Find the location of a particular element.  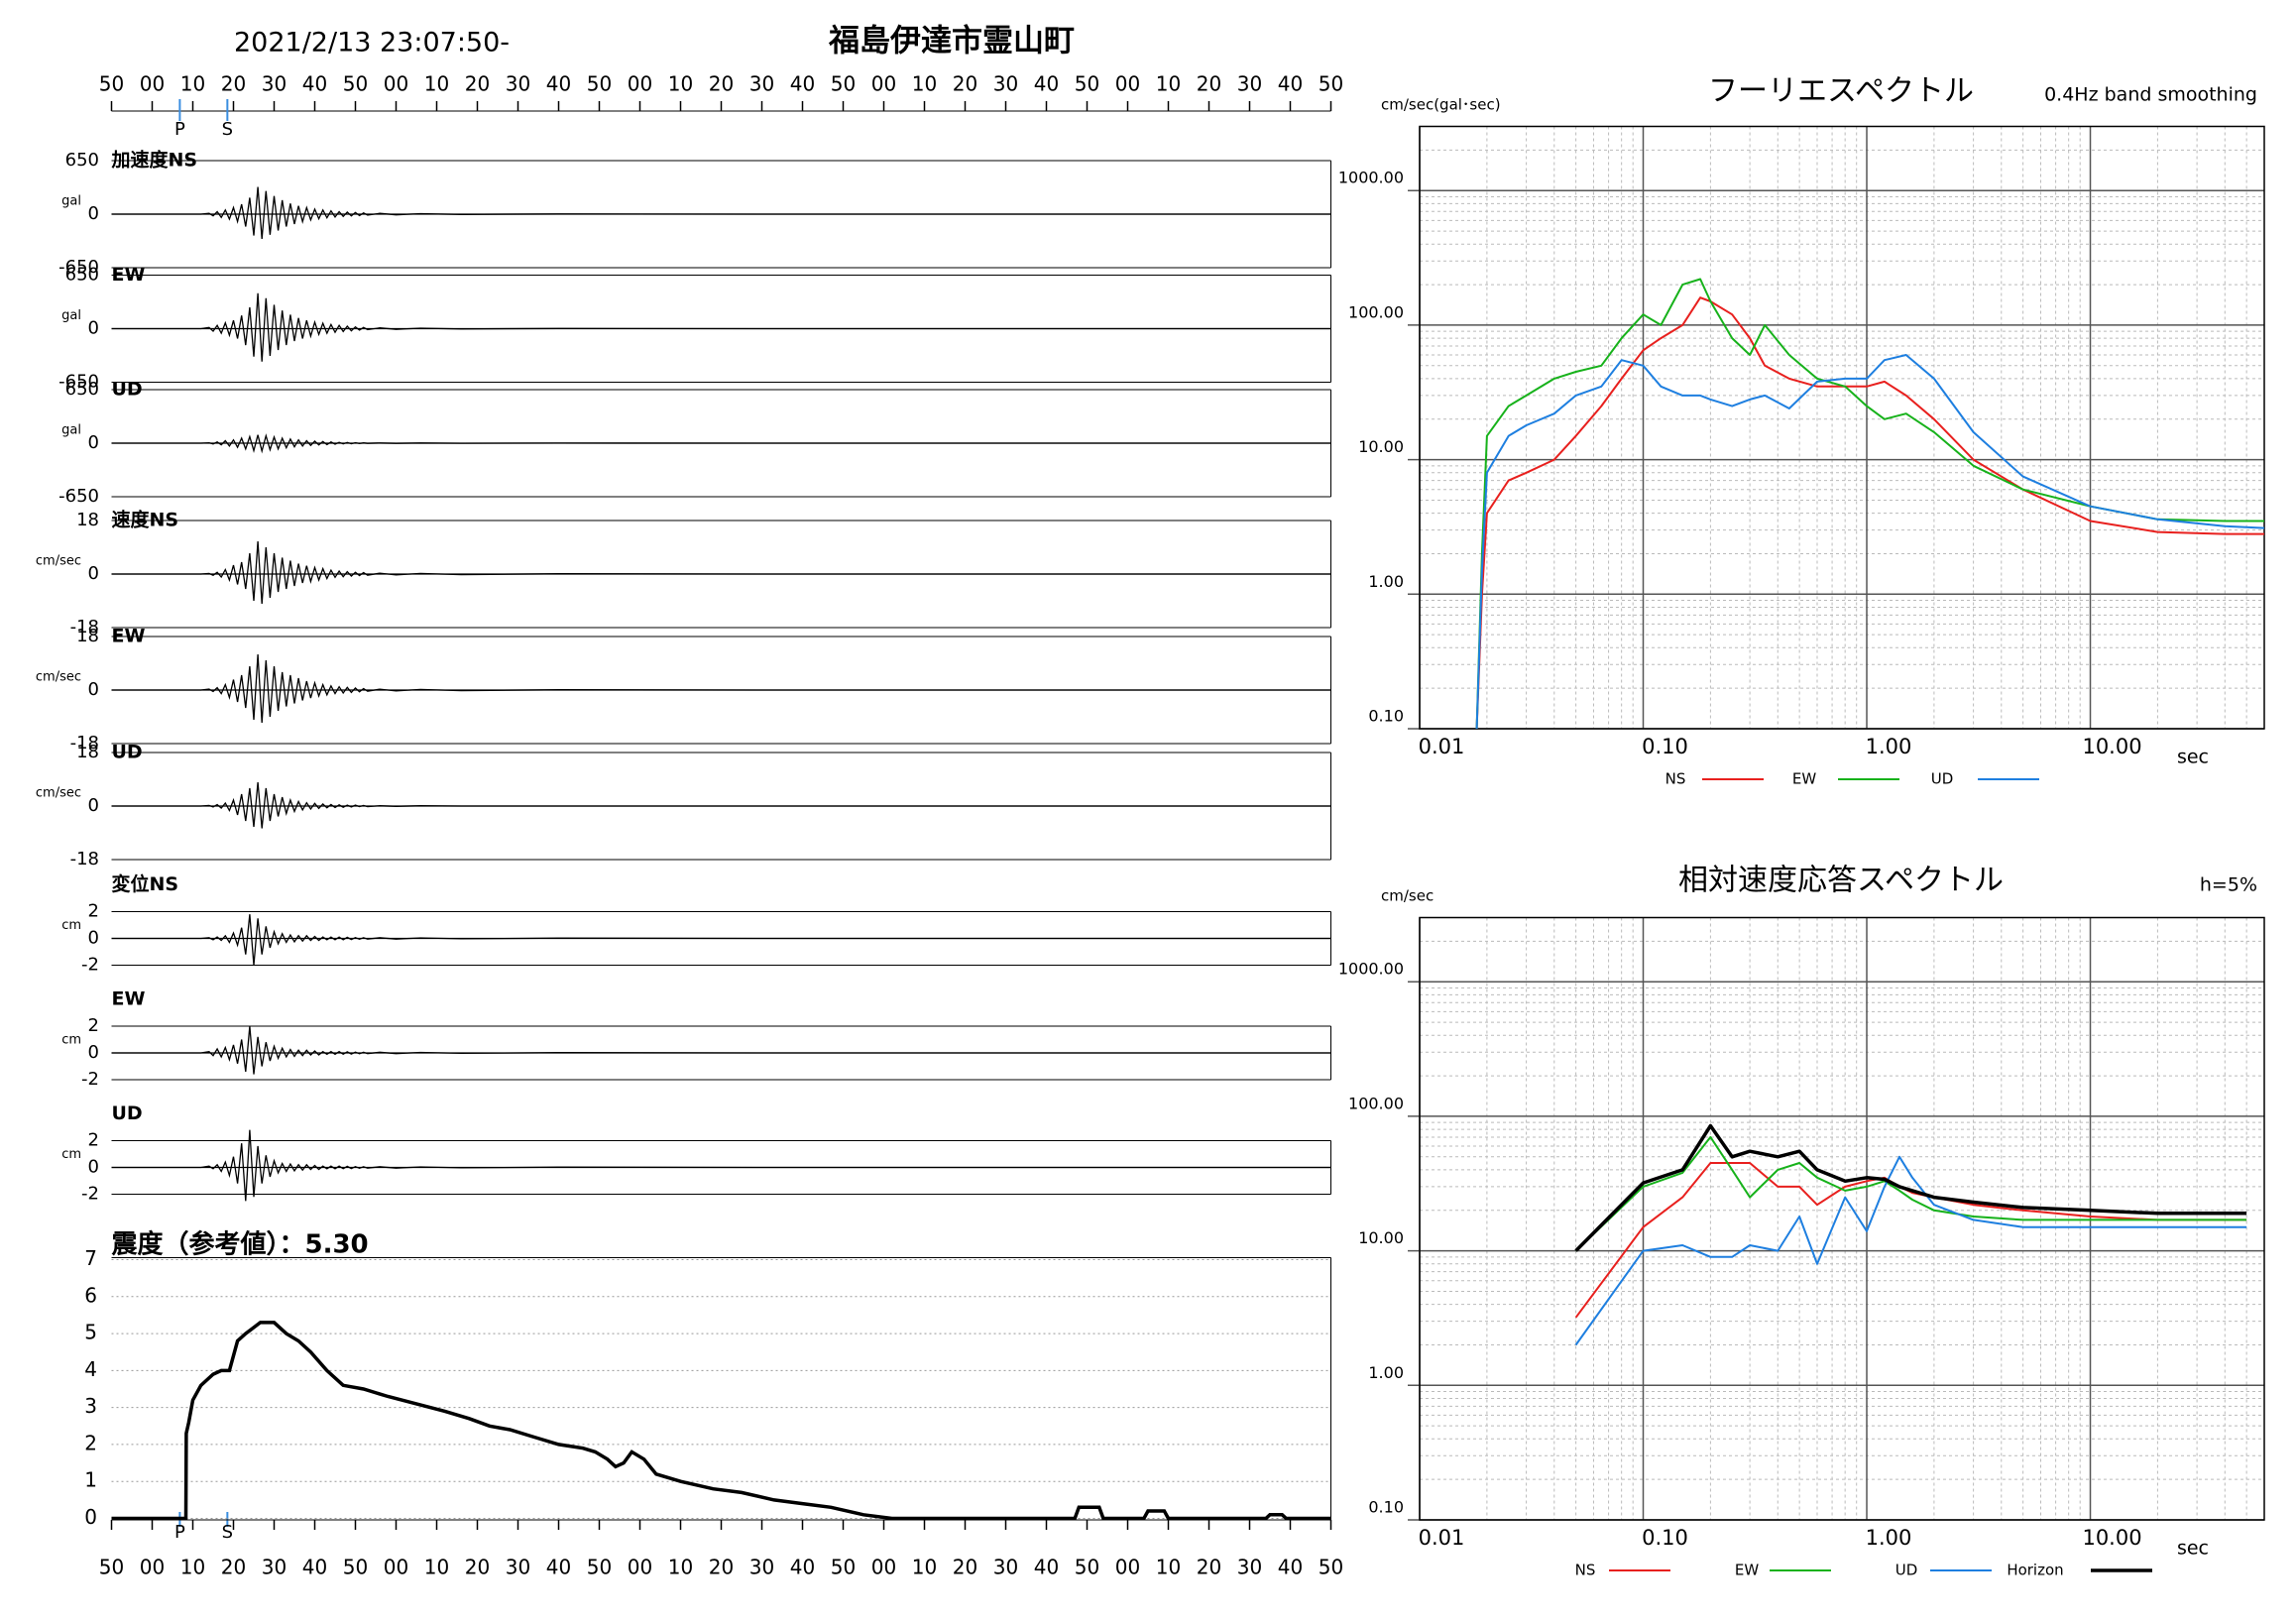

legend-label: NS is located at coordinates (1586, 1570).